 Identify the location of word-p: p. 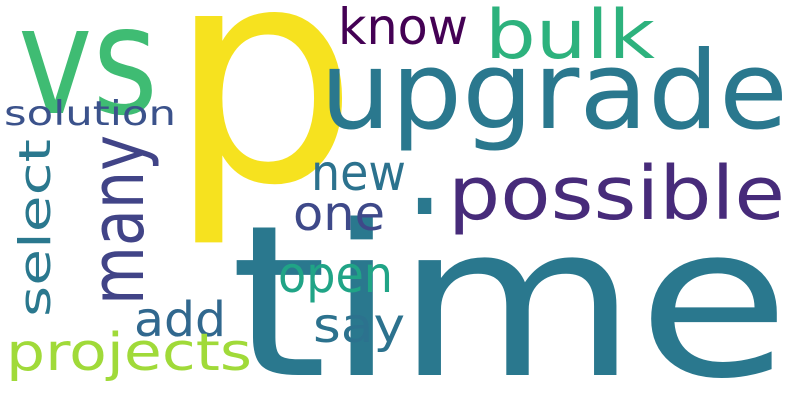
(263, 125).